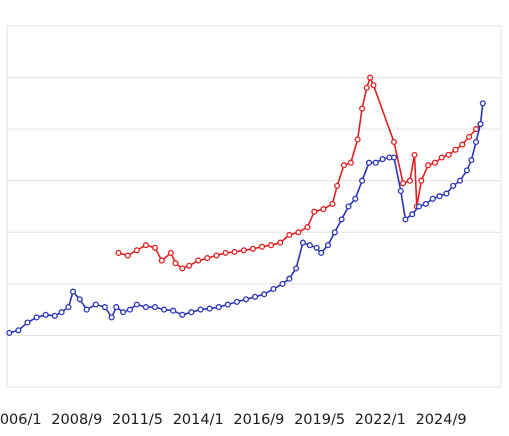  I want to click on x-tick-label: 2022/1, so click(380, 420).